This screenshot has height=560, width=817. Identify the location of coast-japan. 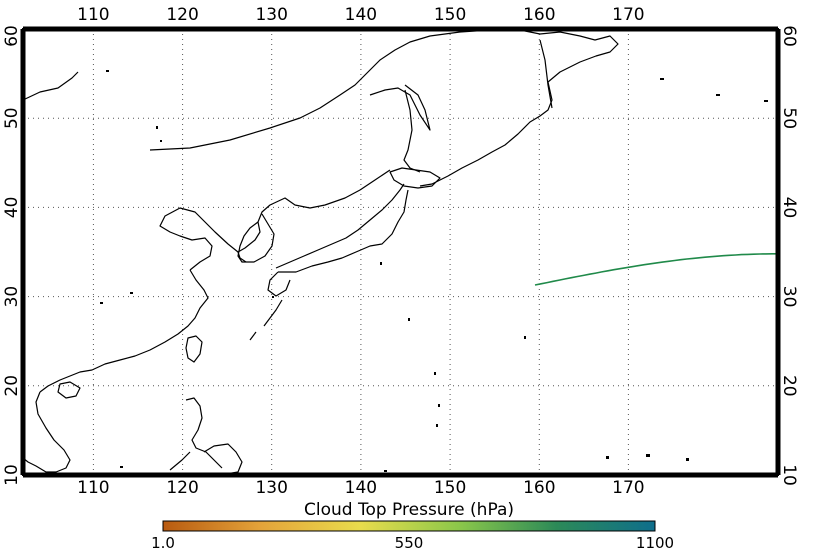
(342, 228).